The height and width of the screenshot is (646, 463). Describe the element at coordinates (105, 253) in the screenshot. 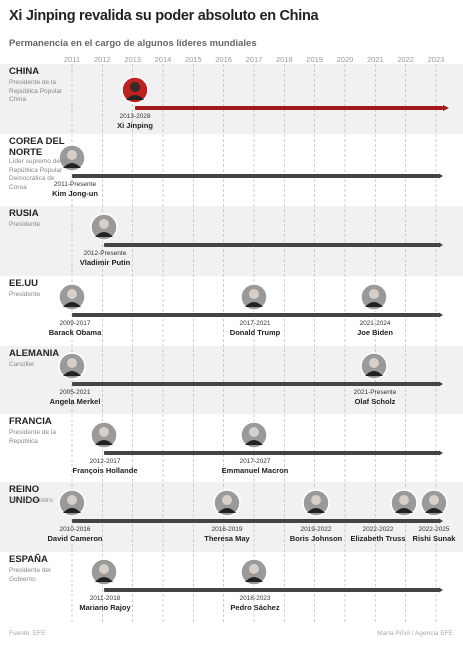

I see `leader-period: 2012-Presente` at that location.